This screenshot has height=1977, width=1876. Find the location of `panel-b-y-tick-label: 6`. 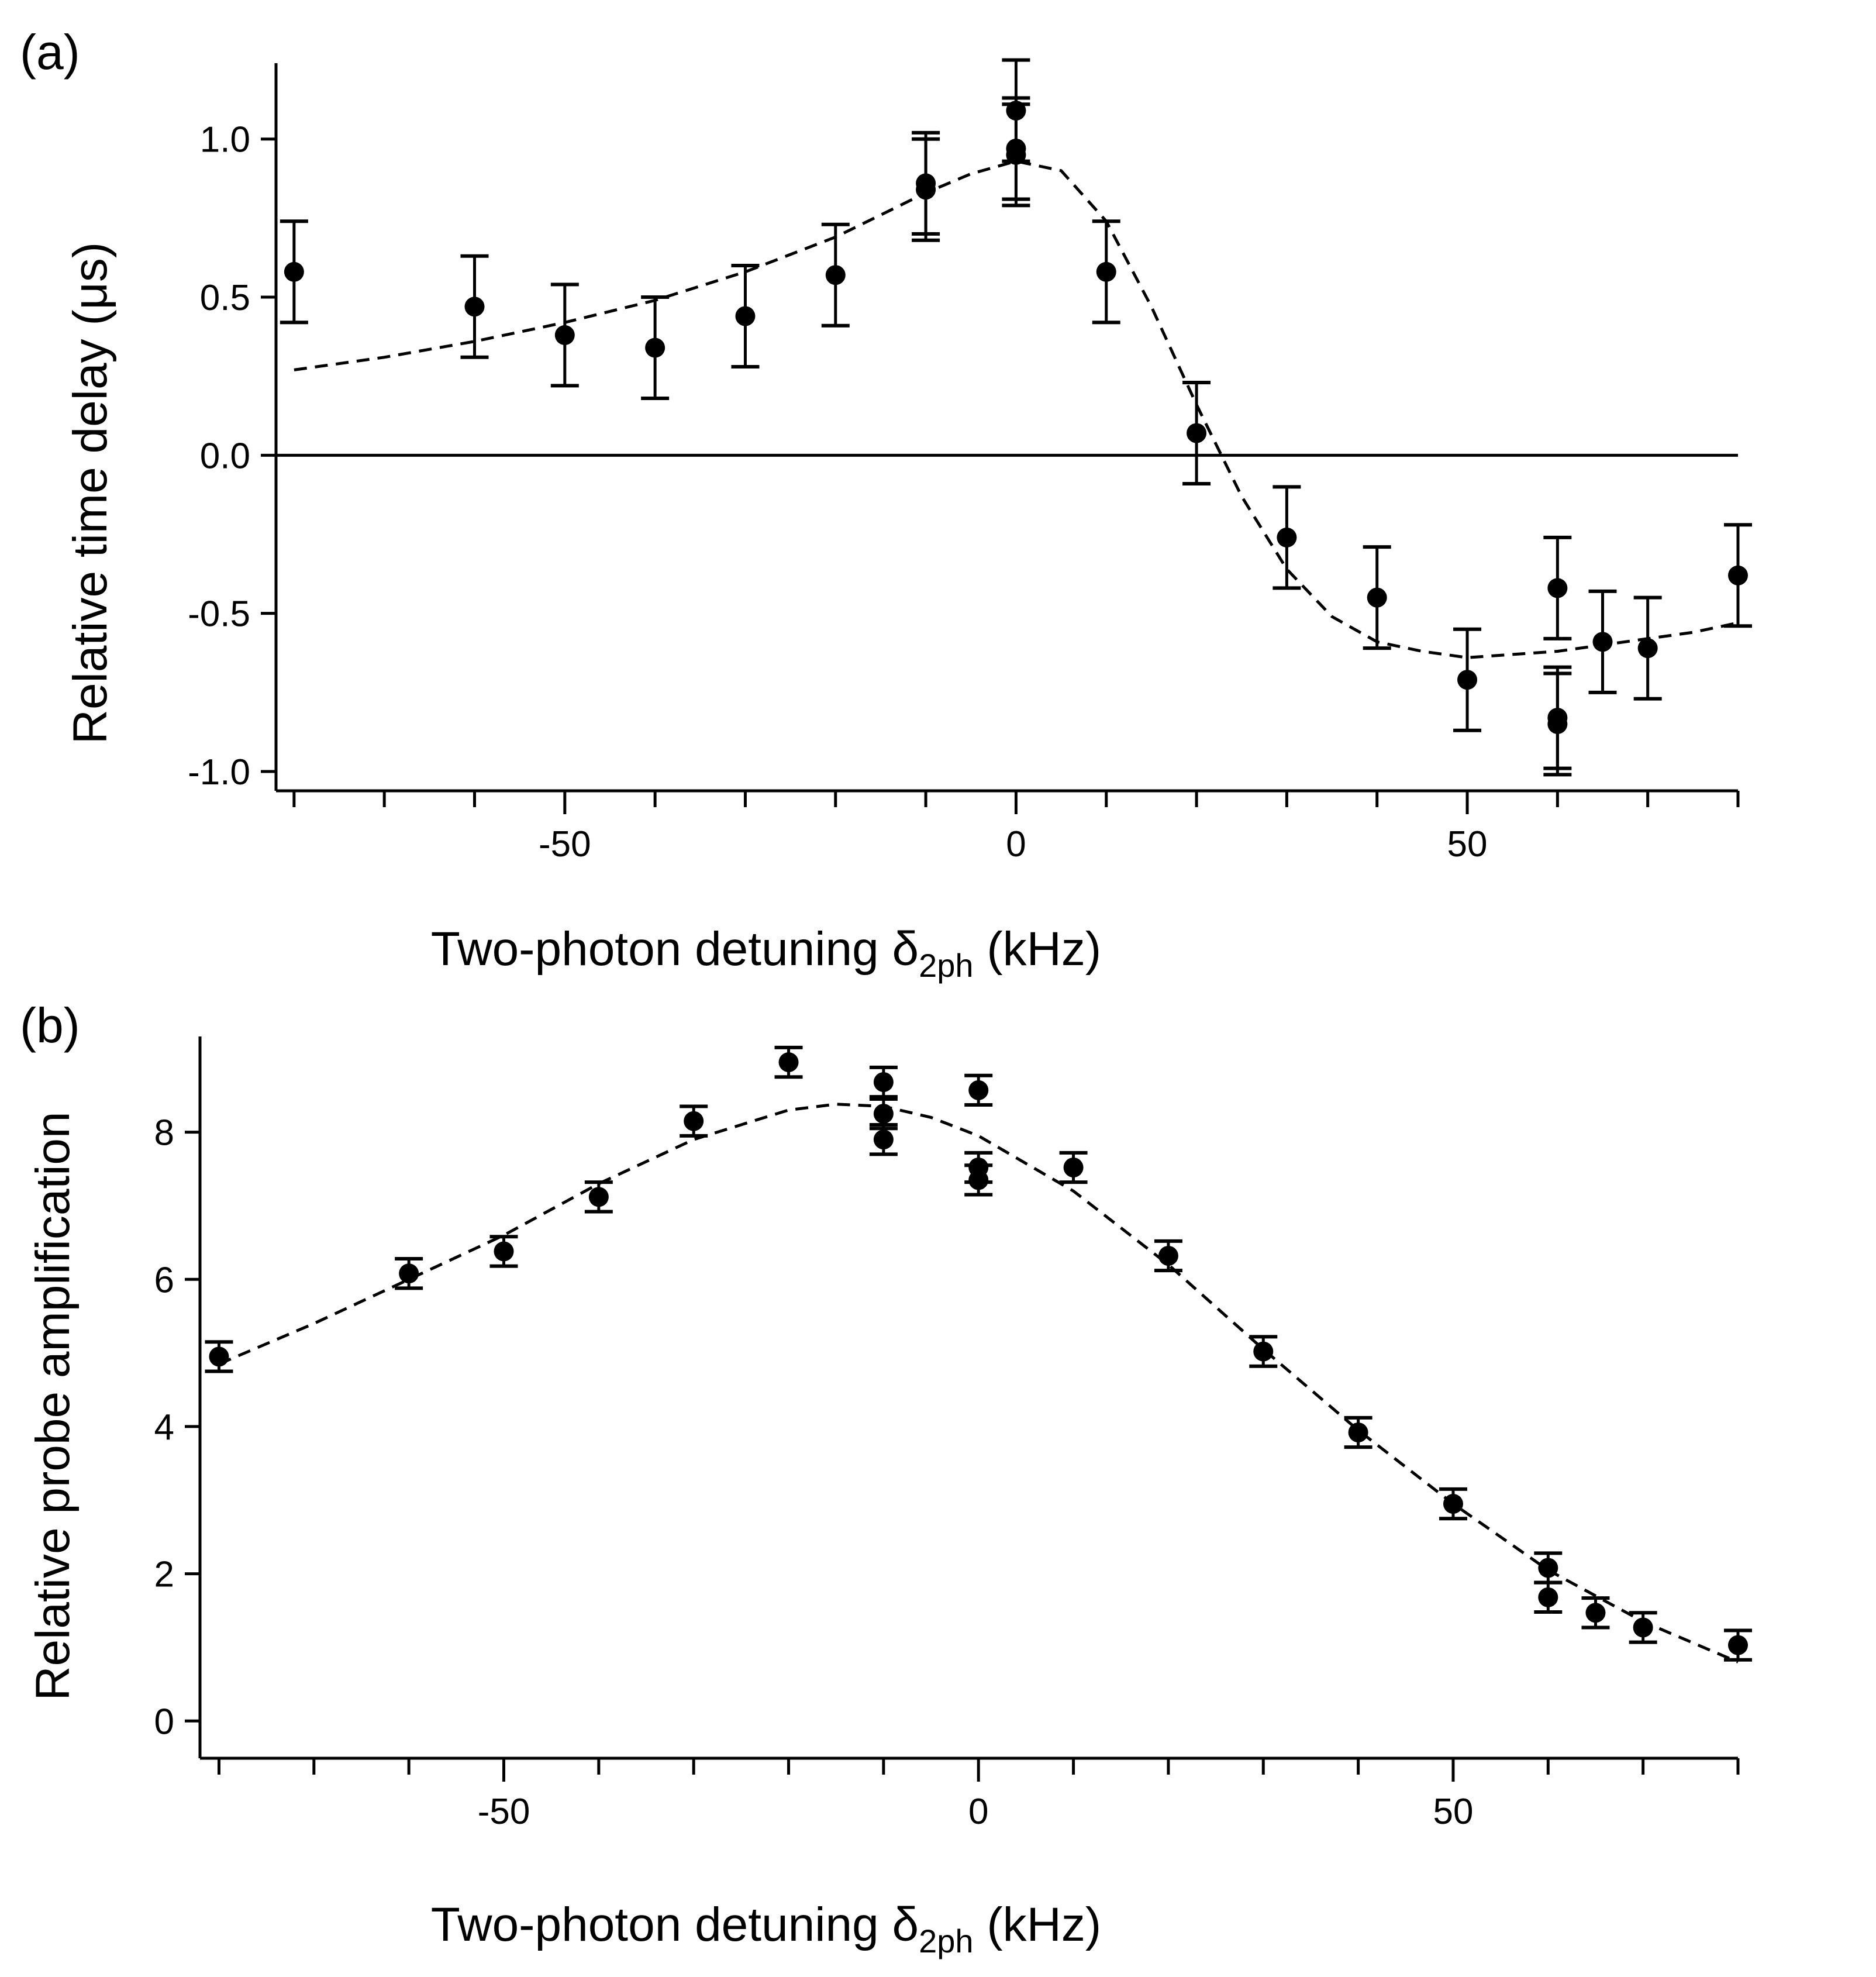

panel-b-y-tick-label: 6 is located at coordinates (164, 1280).